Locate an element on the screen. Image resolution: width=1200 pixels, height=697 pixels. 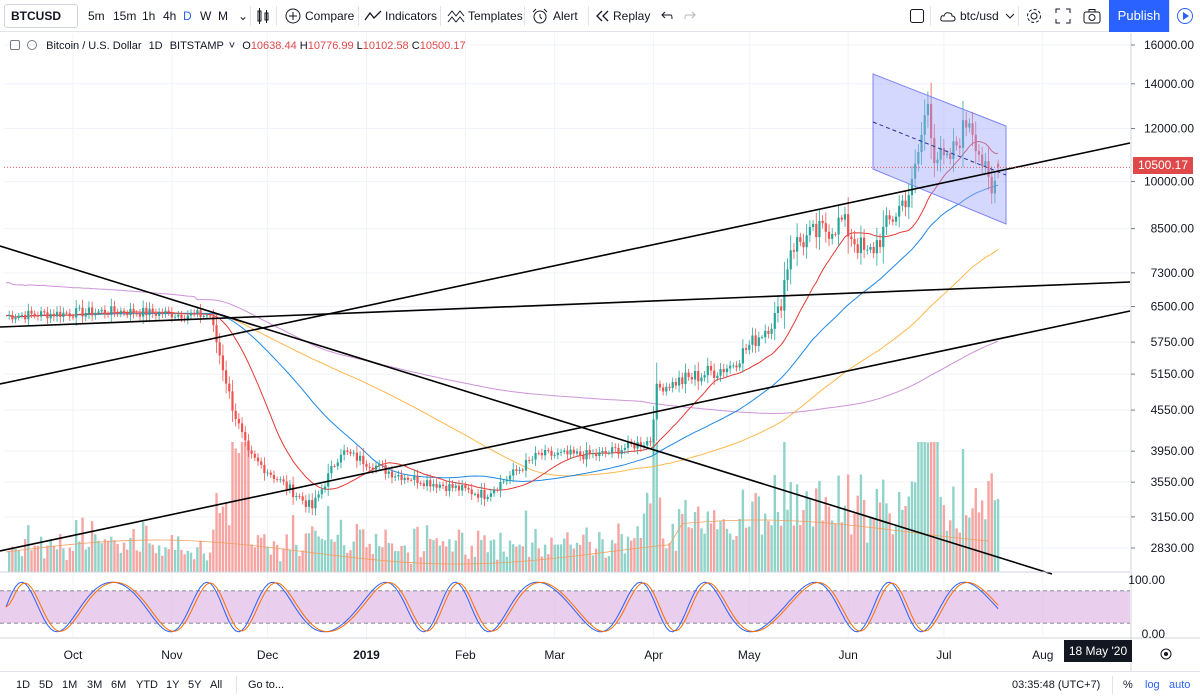
rewind-icon is located at coordinates (603, 16).